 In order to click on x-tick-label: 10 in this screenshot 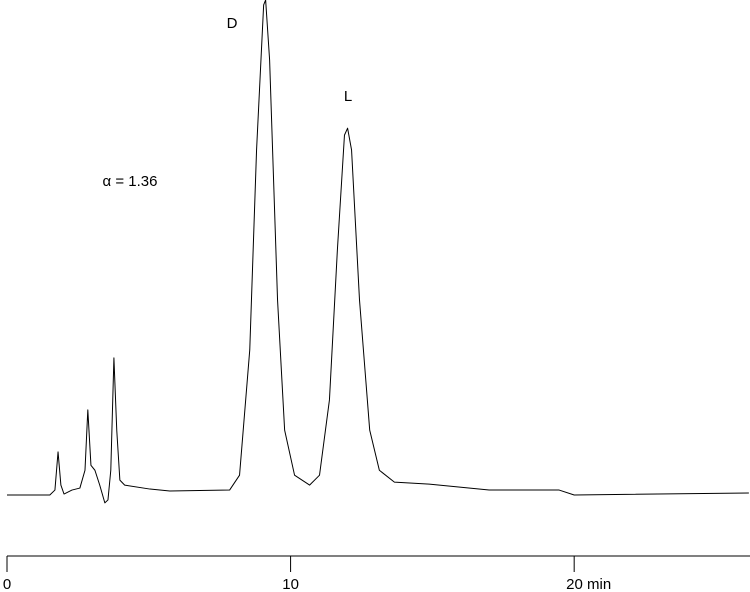, I will do `click(290, 584)`.